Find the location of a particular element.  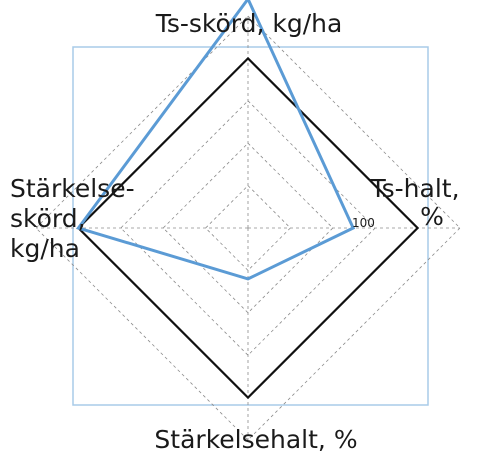

axis-title-right: Ts-halt, % is located at coordinates (419, 202).